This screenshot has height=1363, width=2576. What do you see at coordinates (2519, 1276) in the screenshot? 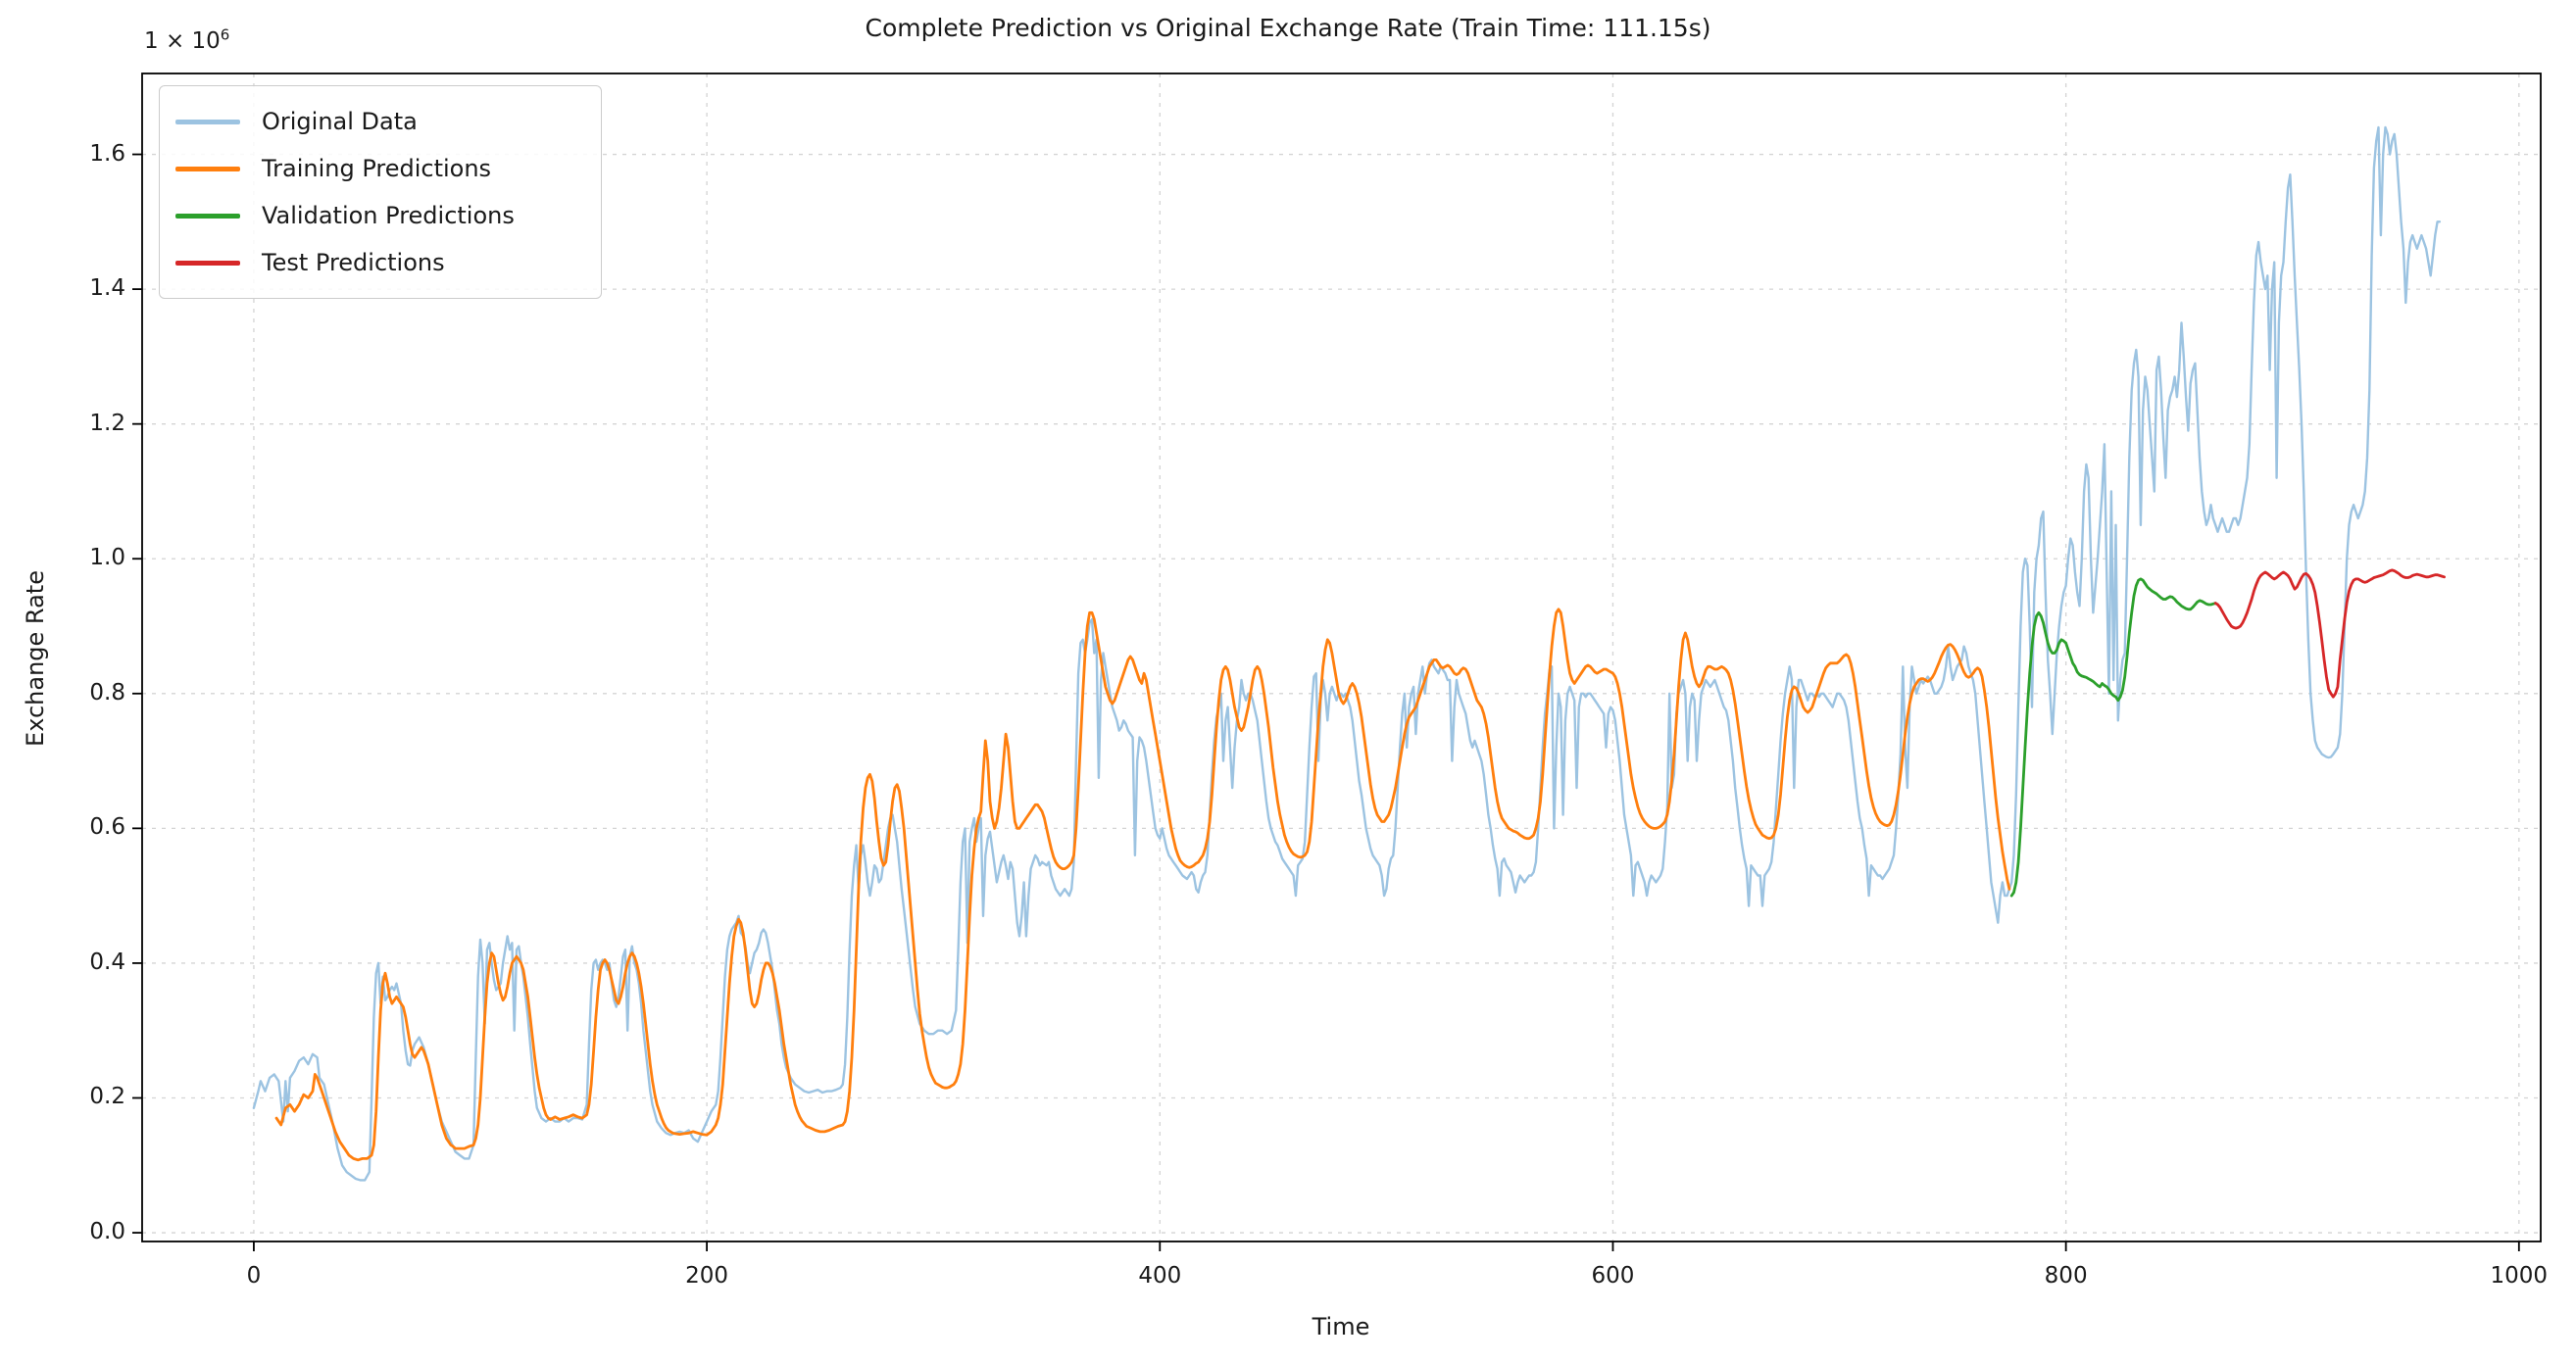
I see `x-tick-label: 1000` at bounding box center [2519, 1276].